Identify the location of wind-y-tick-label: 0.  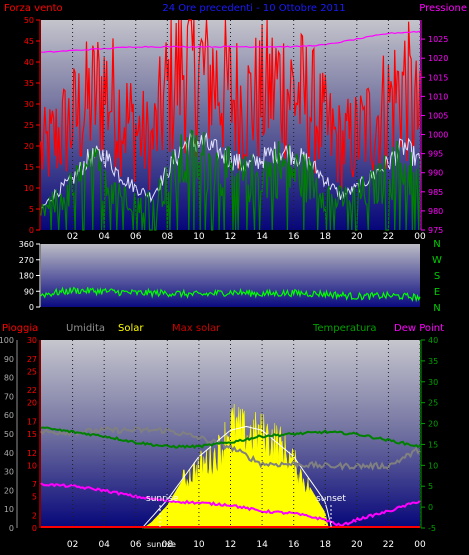
(31, 230).